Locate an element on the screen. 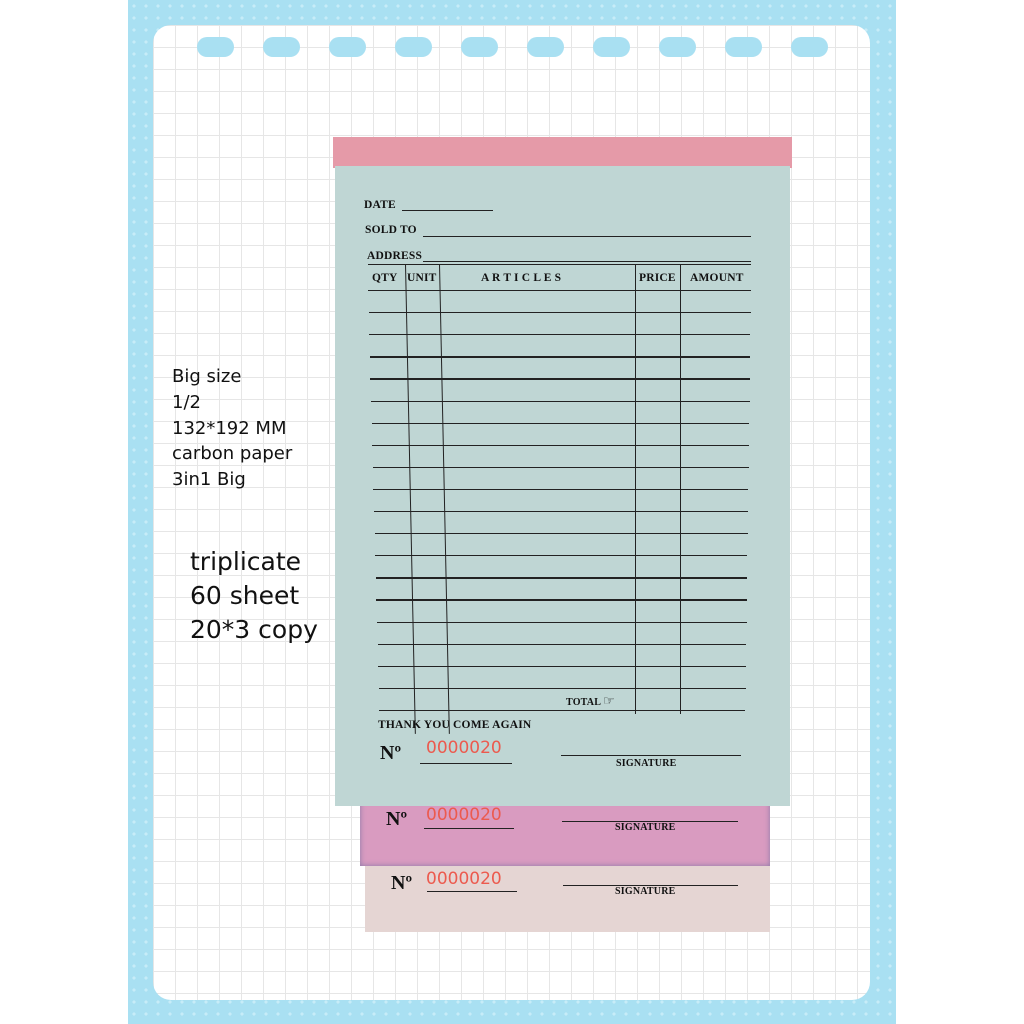  copy-sheet-pink: Nº 0000020 SIGNATURE is located at coordinates (565, 833).